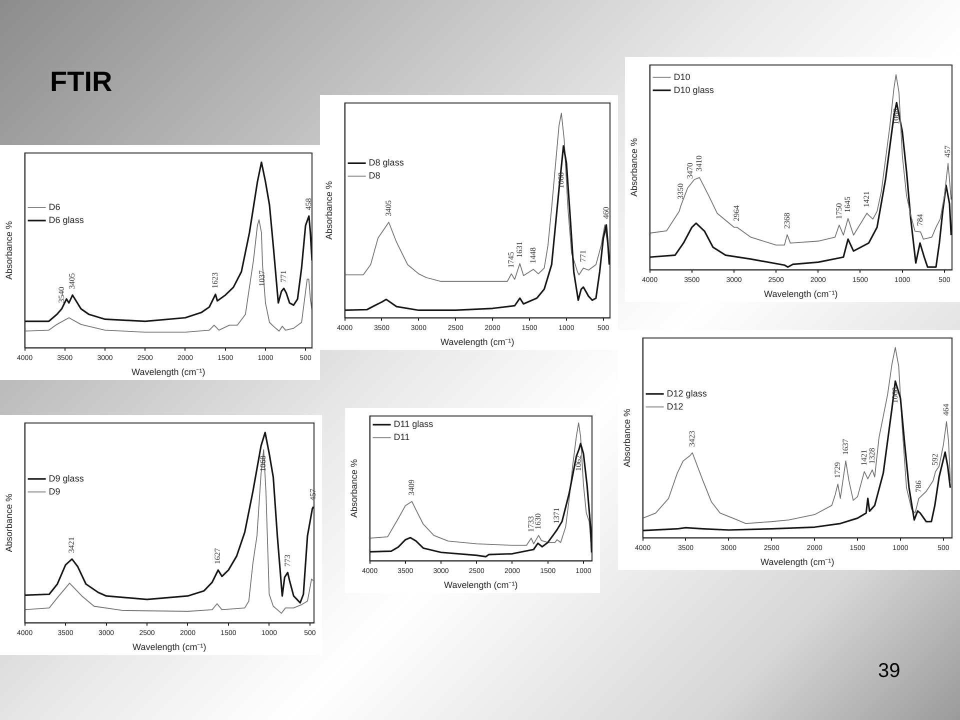  I want to click on annotation: 1623, so click(215, 280).